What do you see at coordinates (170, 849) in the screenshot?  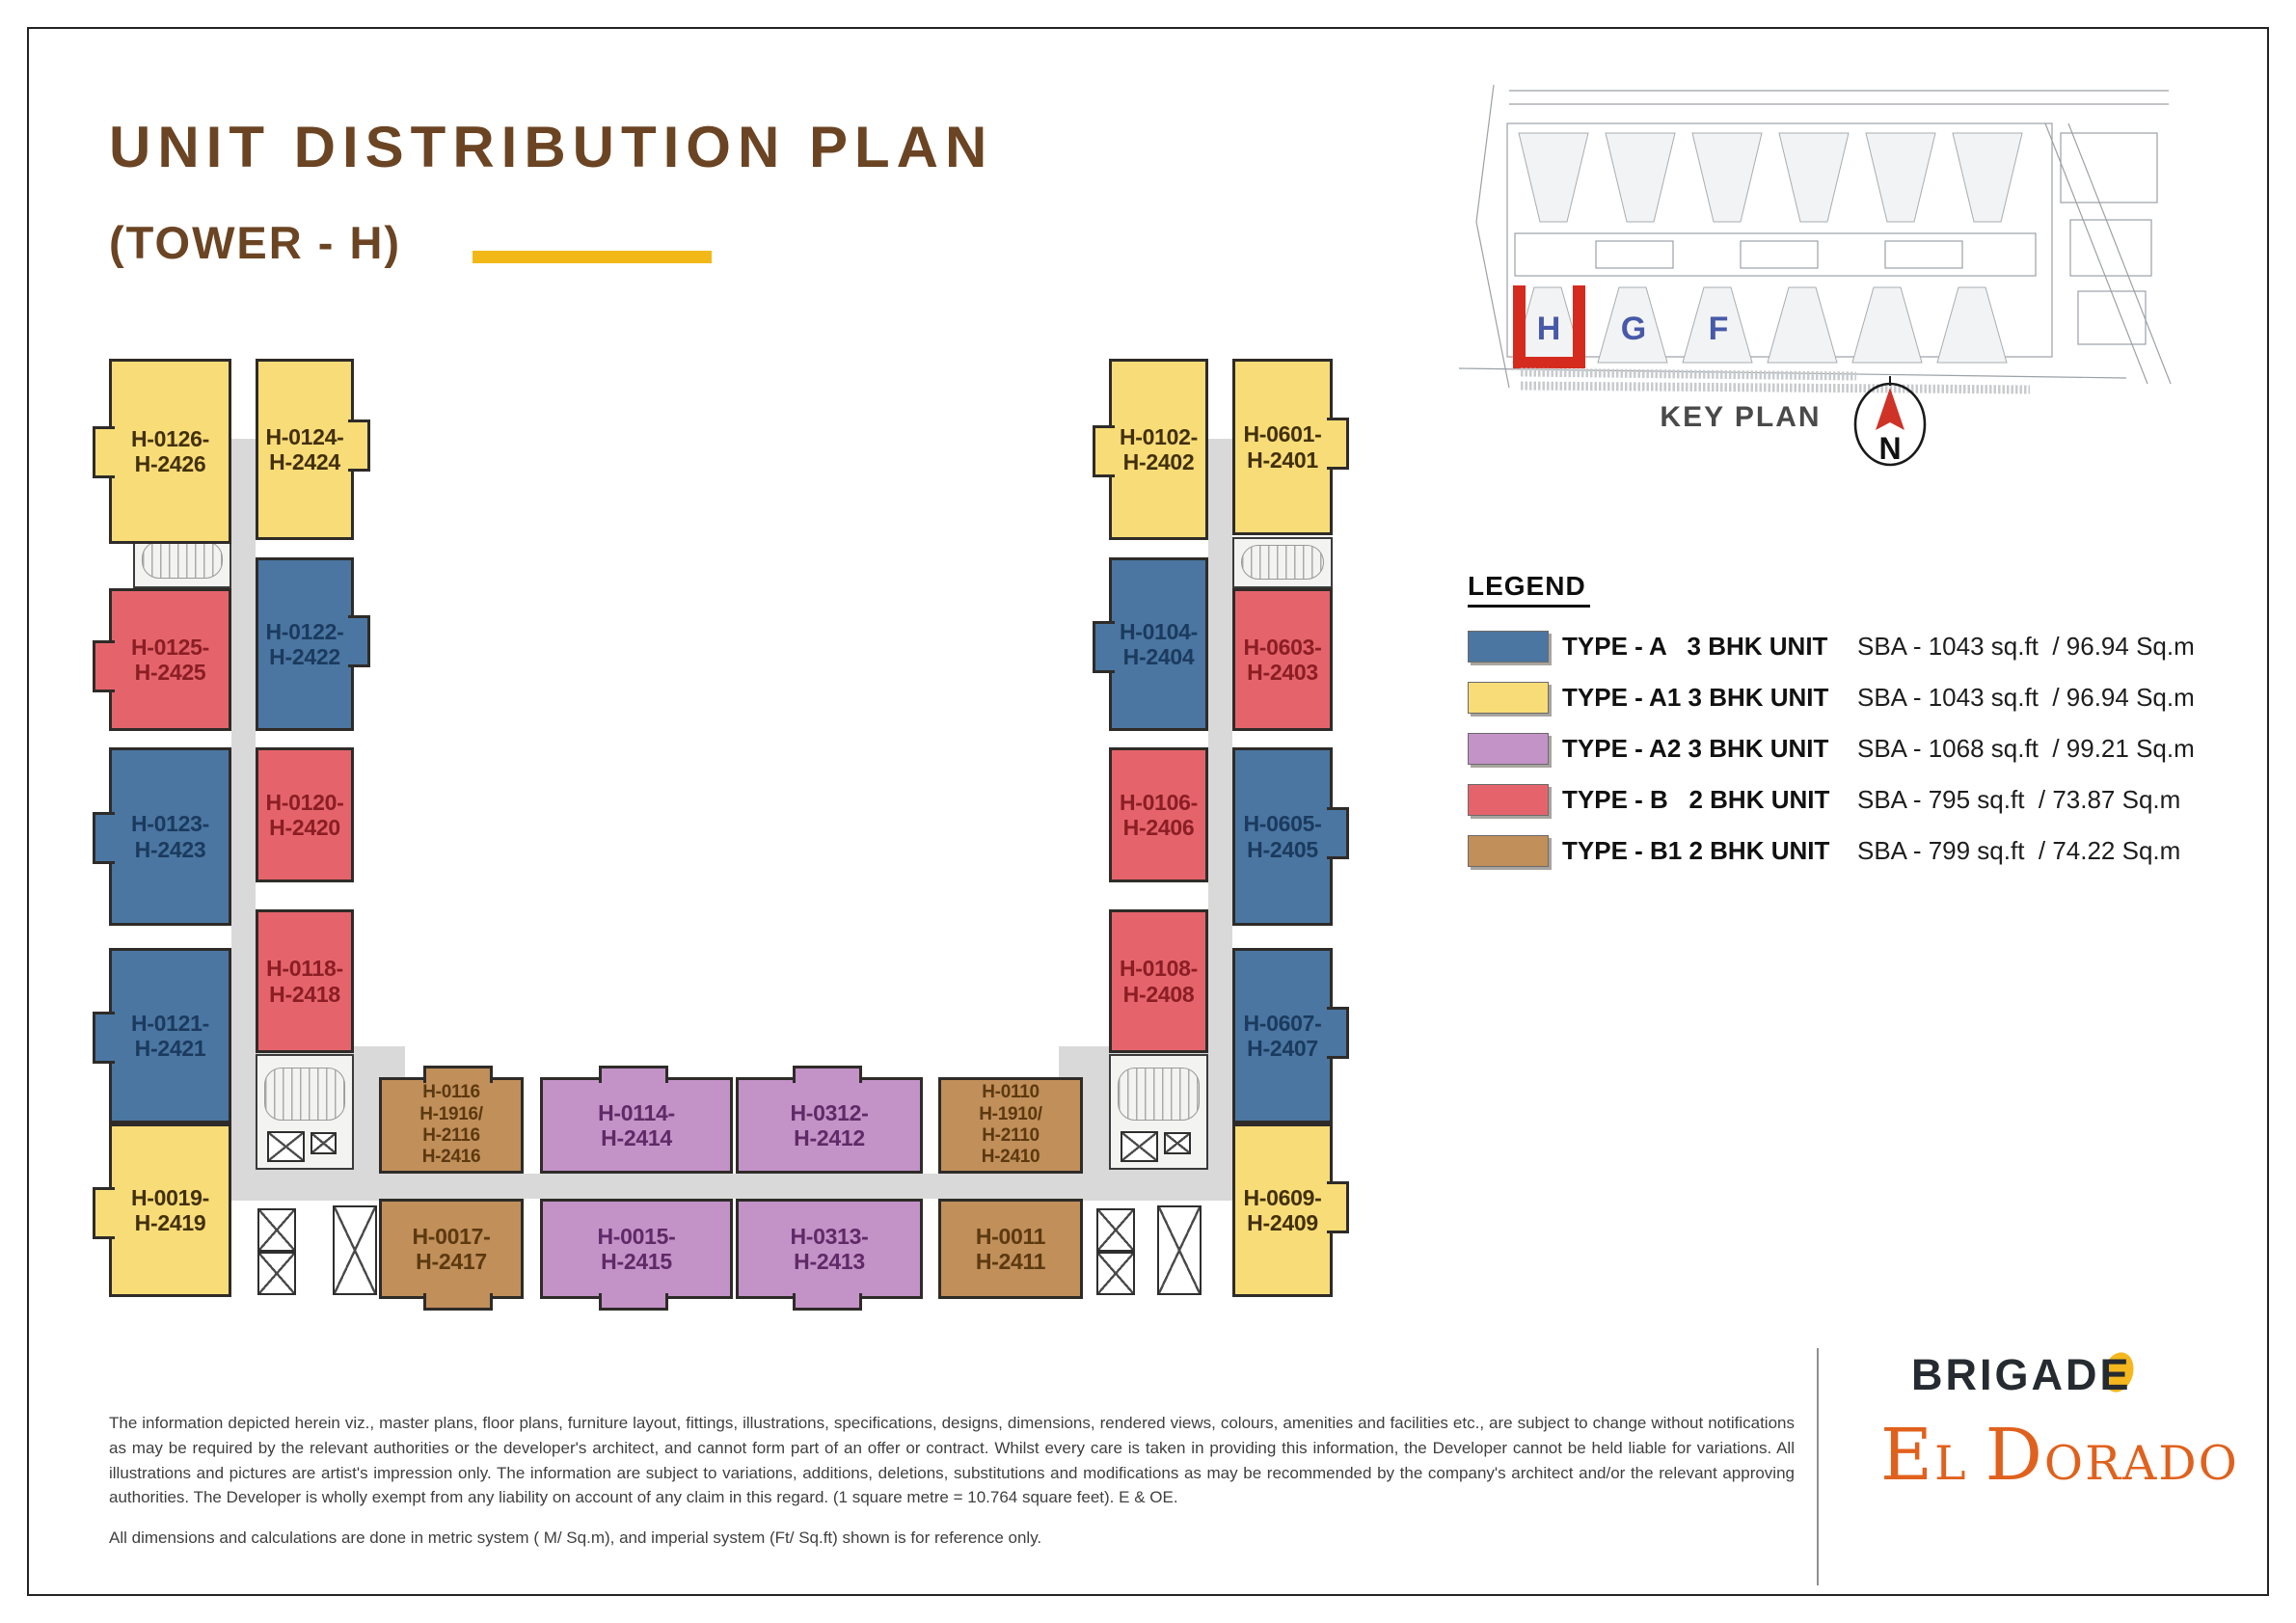 I see `unit-label-line: H-2423` at bounding box center [170, 849].